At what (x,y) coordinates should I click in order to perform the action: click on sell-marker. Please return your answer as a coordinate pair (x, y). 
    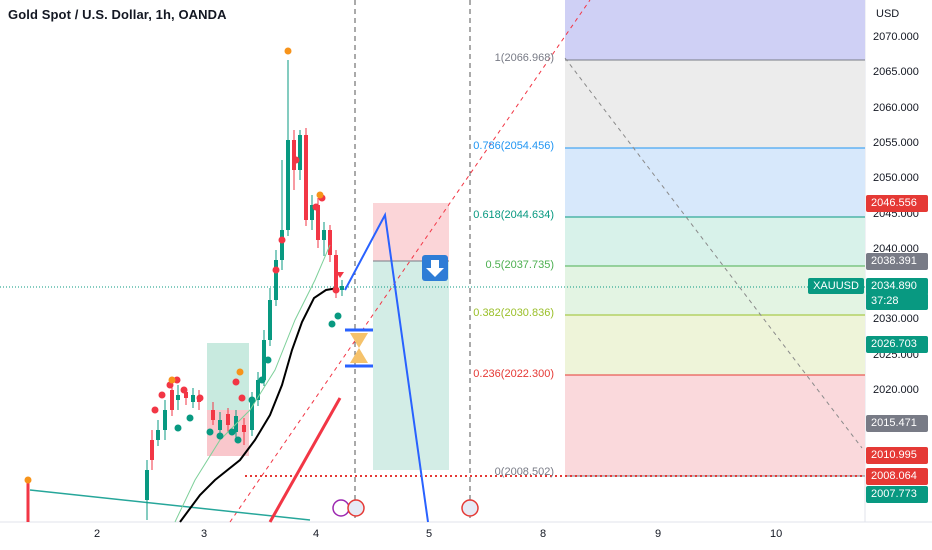
    Looking at the image, I should click on (340, 275).